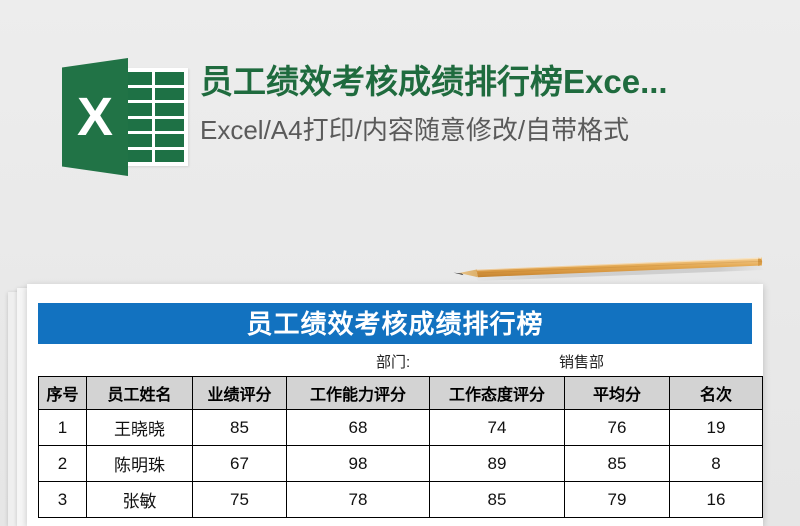  I want to click on cell-perf: 75, so click(239, 499).